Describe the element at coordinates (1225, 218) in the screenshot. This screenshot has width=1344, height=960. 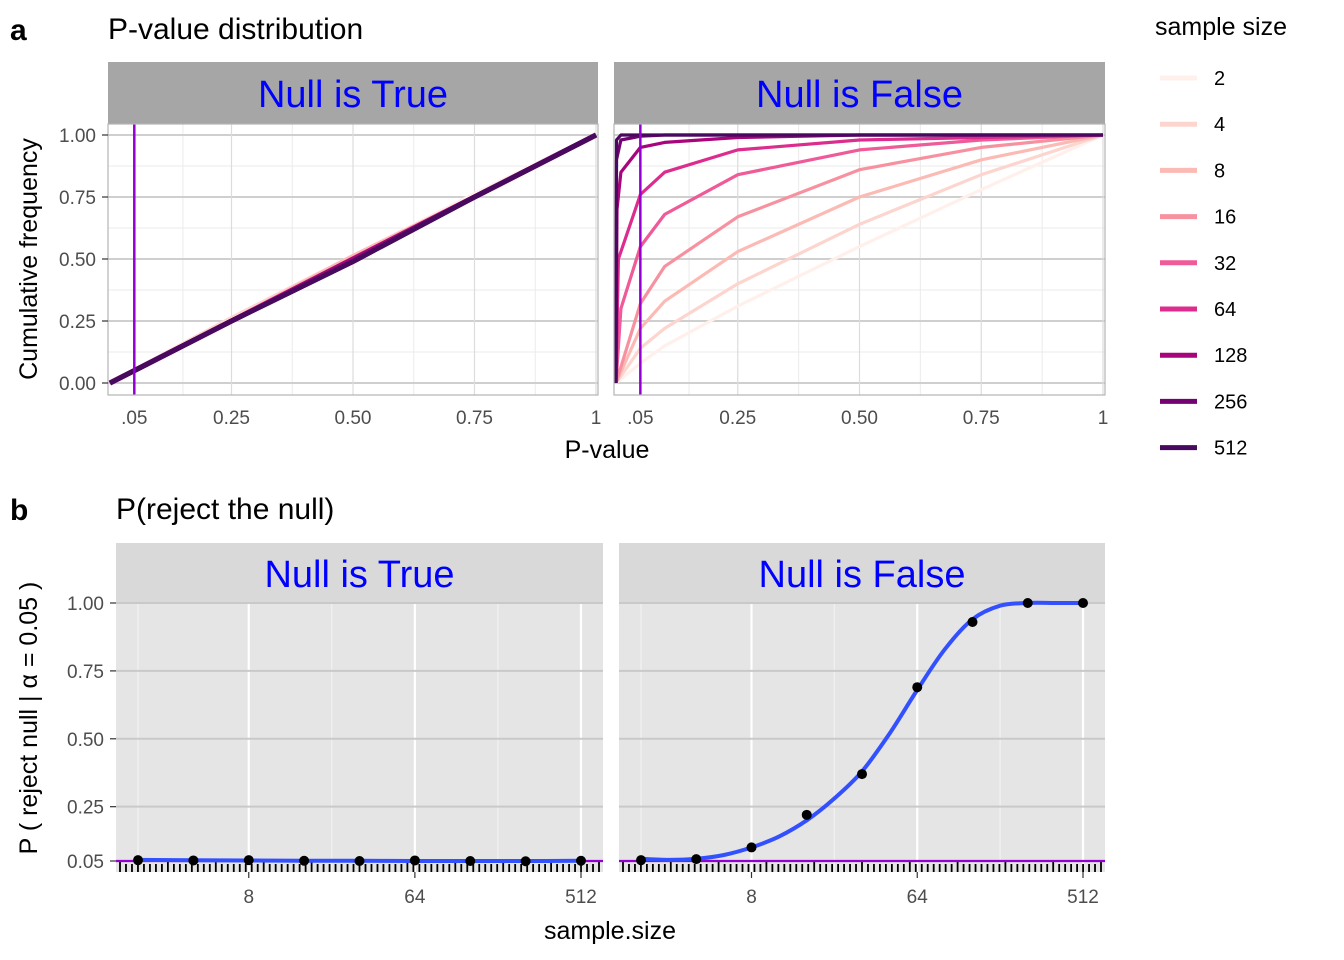
I see `legend-label: 16` at that location.